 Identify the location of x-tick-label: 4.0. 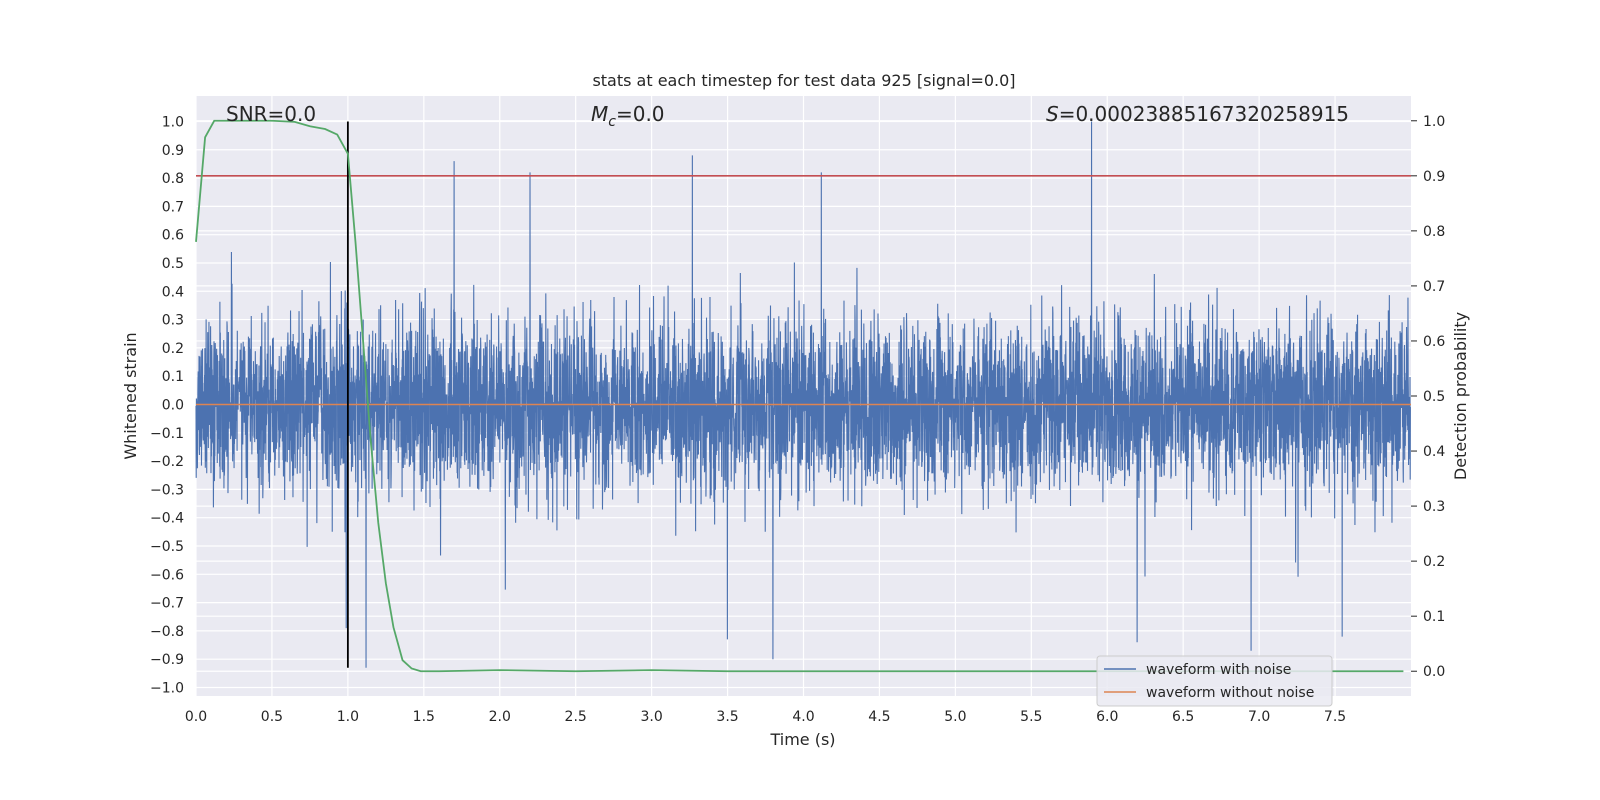
(803, 717).